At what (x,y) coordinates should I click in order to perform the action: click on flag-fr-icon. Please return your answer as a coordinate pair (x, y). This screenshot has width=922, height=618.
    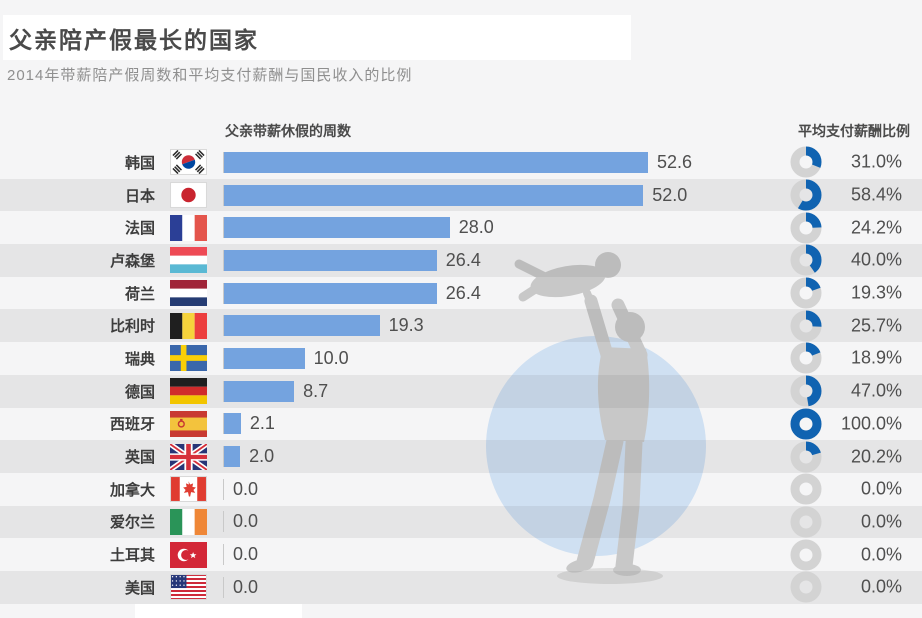
    Looking at the image, I should click on (188, 227).